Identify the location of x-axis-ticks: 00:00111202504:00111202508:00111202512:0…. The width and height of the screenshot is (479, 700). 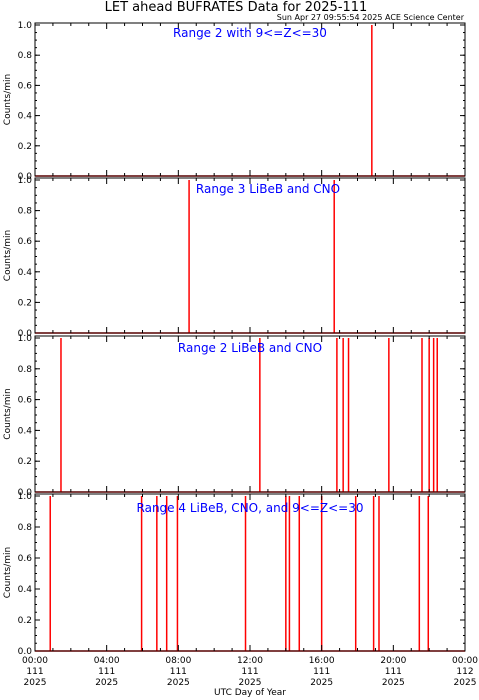
(250, 672).